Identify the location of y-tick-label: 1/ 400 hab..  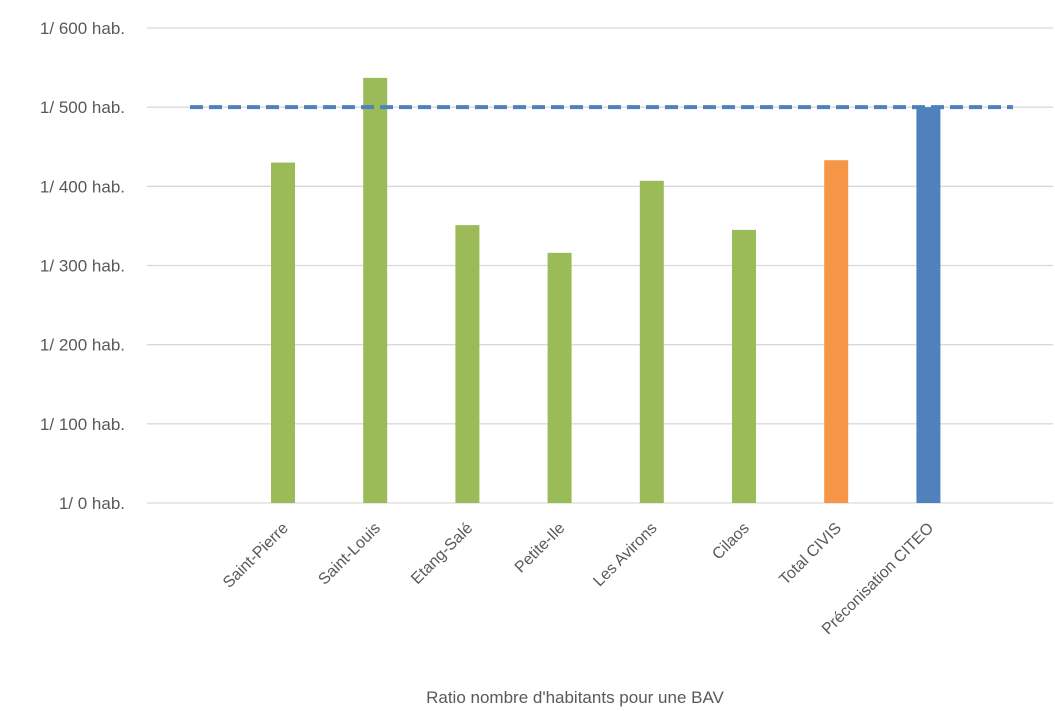
(82, 186).